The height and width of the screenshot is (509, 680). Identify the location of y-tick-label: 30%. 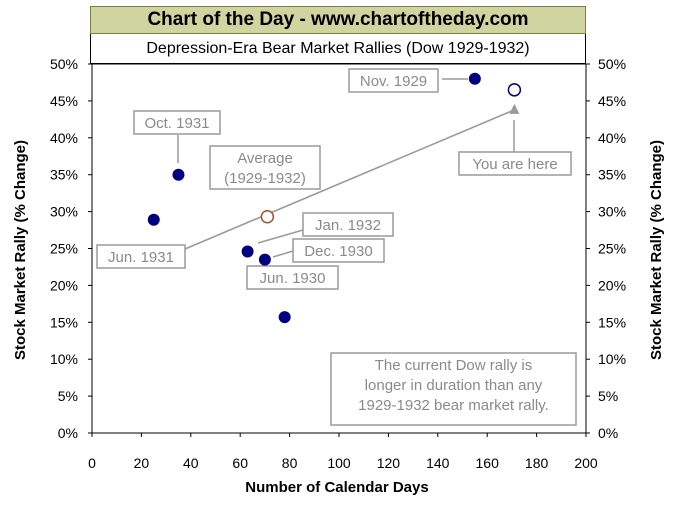
(64, 212).